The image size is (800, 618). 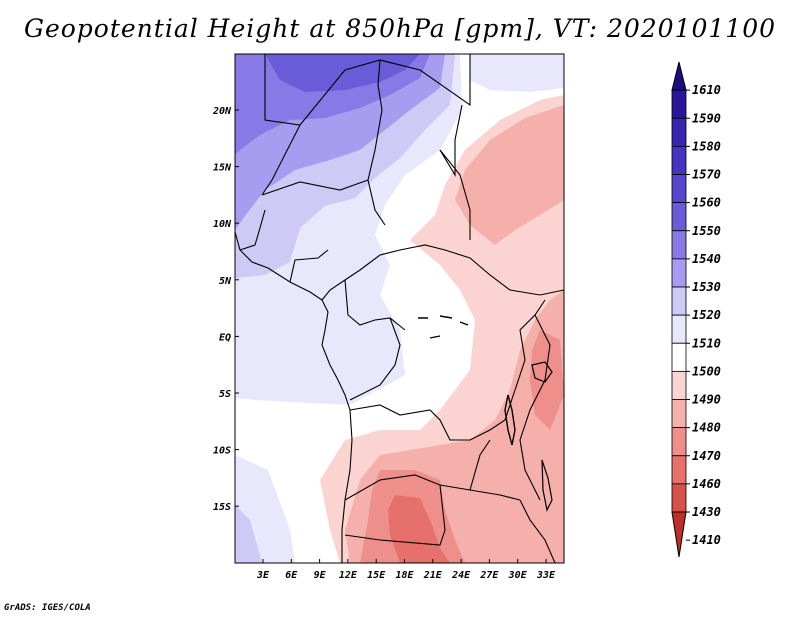 What do you see at coordinates (706, 512) in the screenshot?
I see `colorbar-label: 1430` at bounding box center [706, 512].